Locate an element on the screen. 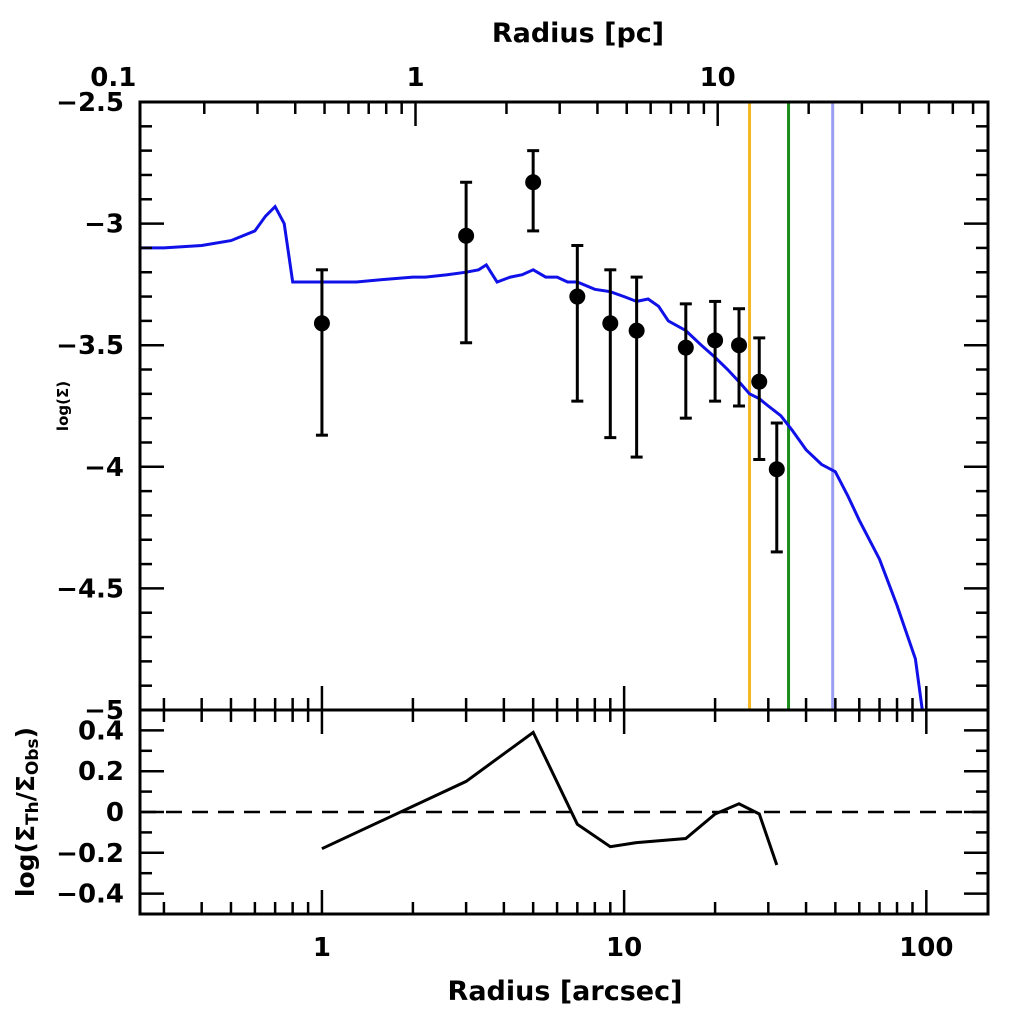  top-y-axis-title: log(Σ) is located at coordinates (63, 406).